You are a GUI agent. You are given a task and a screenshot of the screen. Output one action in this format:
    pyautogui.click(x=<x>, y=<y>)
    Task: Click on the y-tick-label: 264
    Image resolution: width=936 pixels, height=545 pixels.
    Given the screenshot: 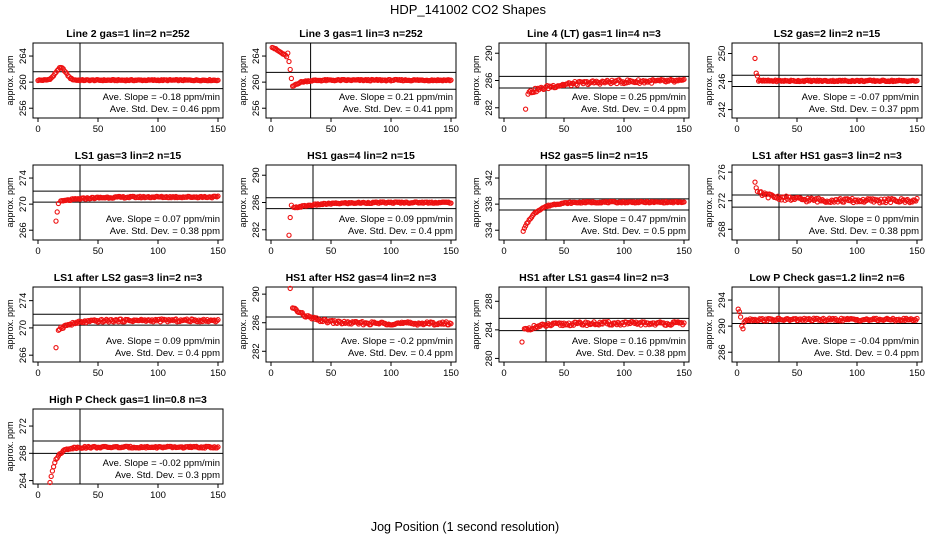 What is the action you would take?
    pyautogui.click(x=23, y=481)
    